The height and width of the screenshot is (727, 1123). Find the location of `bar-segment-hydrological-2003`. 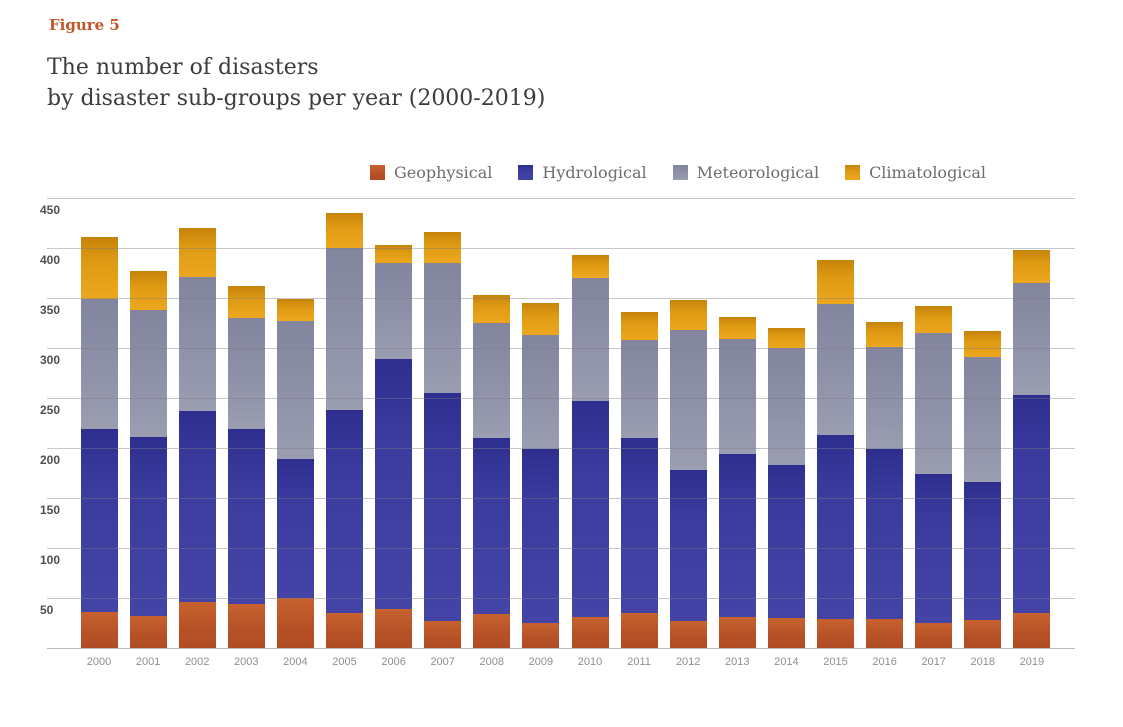

bar-segment-hydrological-2003 is located at coordinates (246, 516).